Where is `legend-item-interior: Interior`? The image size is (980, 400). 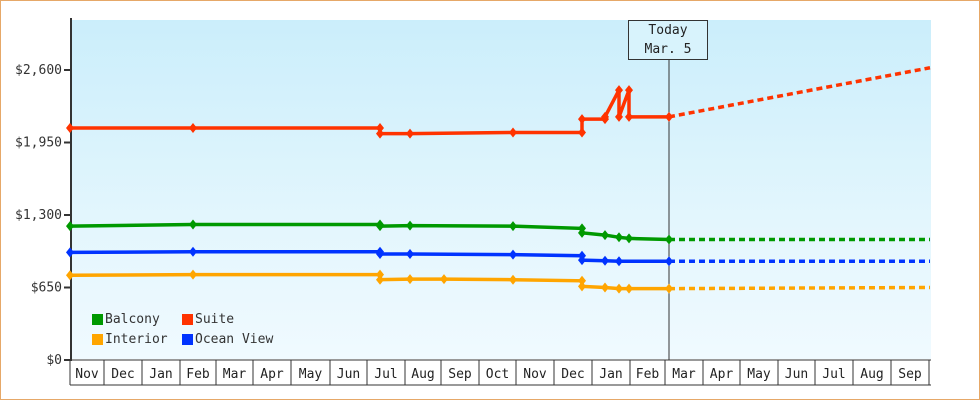 legend-item-interior: Interior is located at coordinates (130, 339).